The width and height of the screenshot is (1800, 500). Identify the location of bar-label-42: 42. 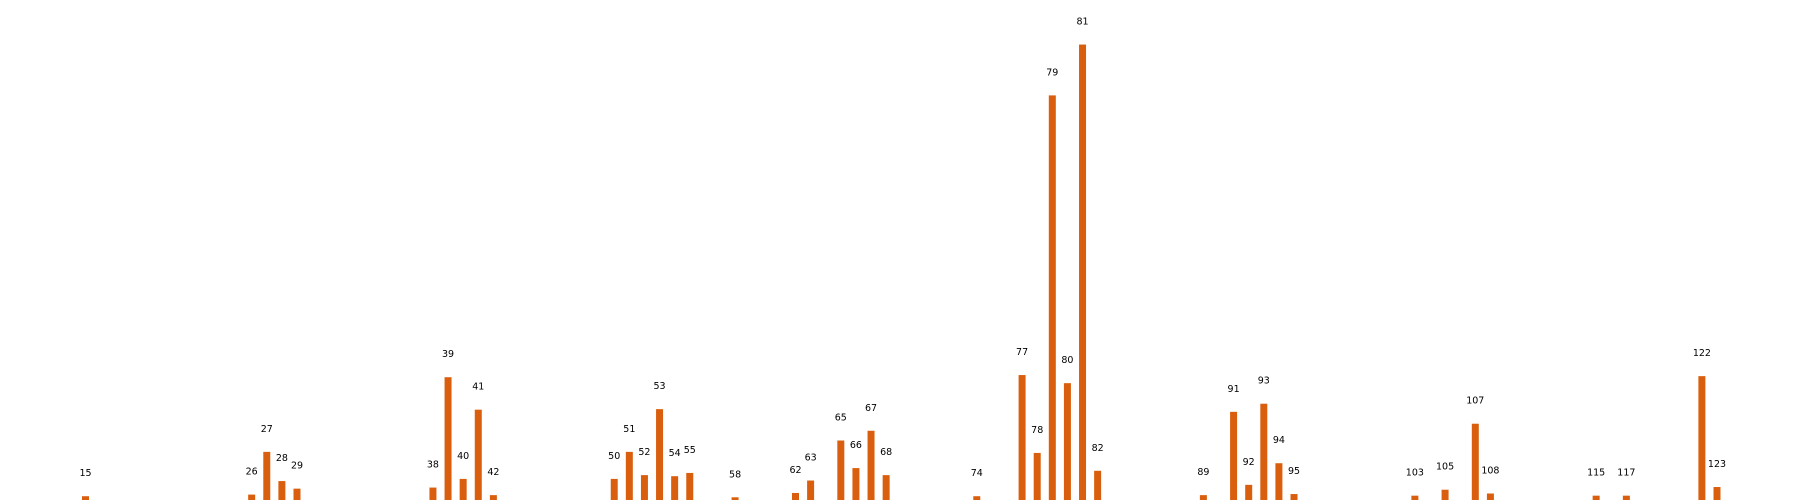
(493, 472).